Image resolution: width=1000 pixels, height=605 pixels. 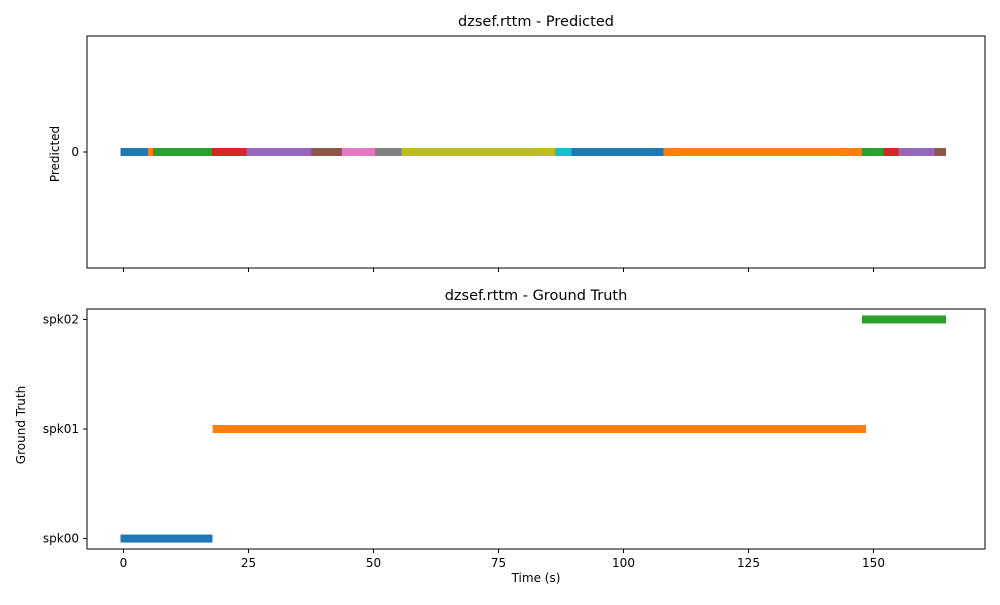 What do you see at coordinates (536, 578) in the screenshot?
I see `ground-truth-xlabel: Time (s)` at bounding box center [536, 578].